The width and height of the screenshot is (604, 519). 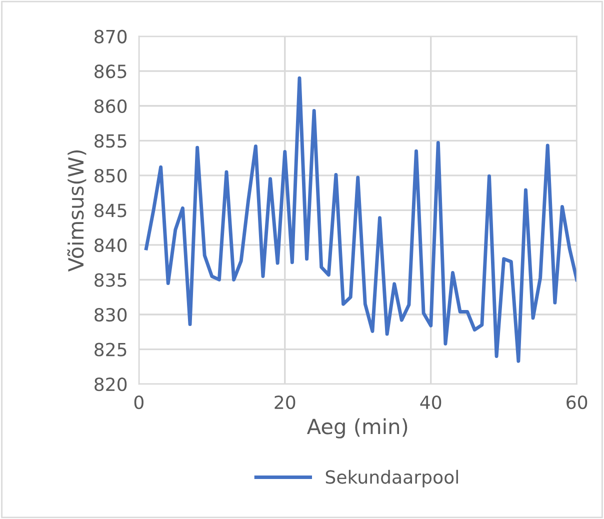 I want to click on y-tick-label: 850, so click(x=110, y=175).